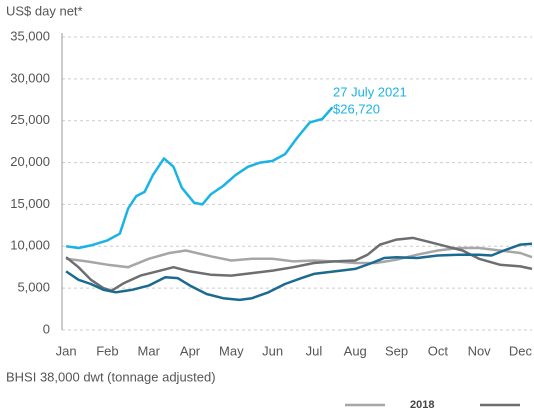  Describe the element at coordinates (231, 350) in the screenshot. I see `x-tick-label: May` at that location.